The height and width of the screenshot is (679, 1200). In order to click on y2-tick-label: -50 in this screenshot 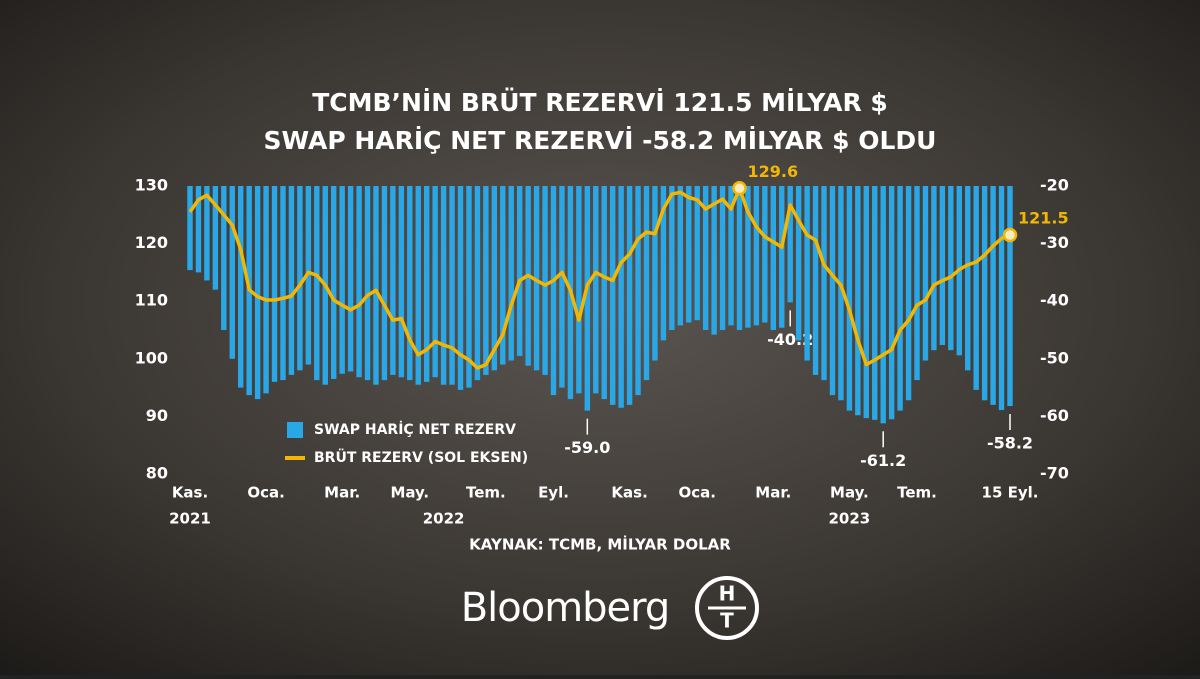, I will do `click(1054, 357)`.